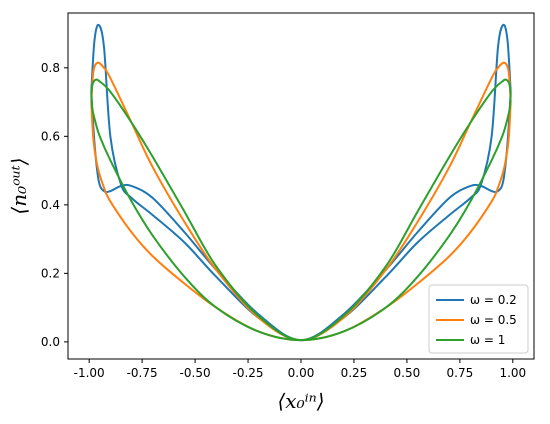  Describe the element at coordinates (50, 273) in the screenshot. I see `y-tick-label: 0.2` at that location.